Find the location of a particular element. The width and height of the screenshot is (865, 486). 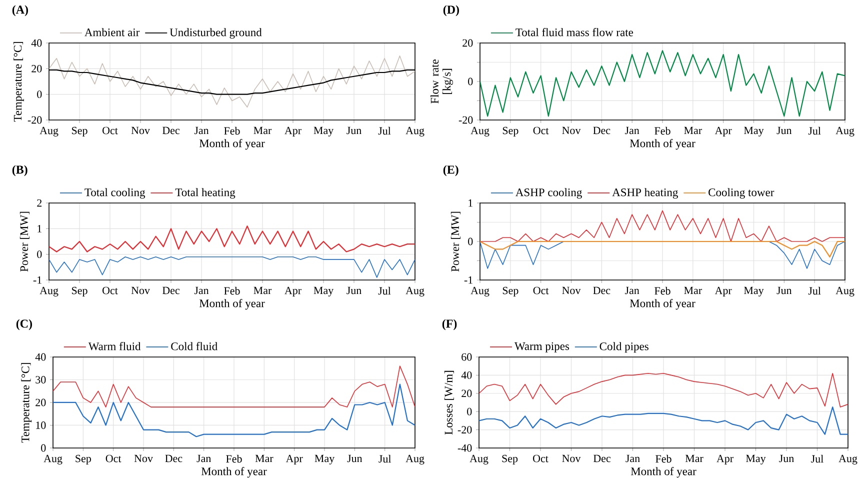

legend-label: Cold fluid is located at coordinates (194, 346).